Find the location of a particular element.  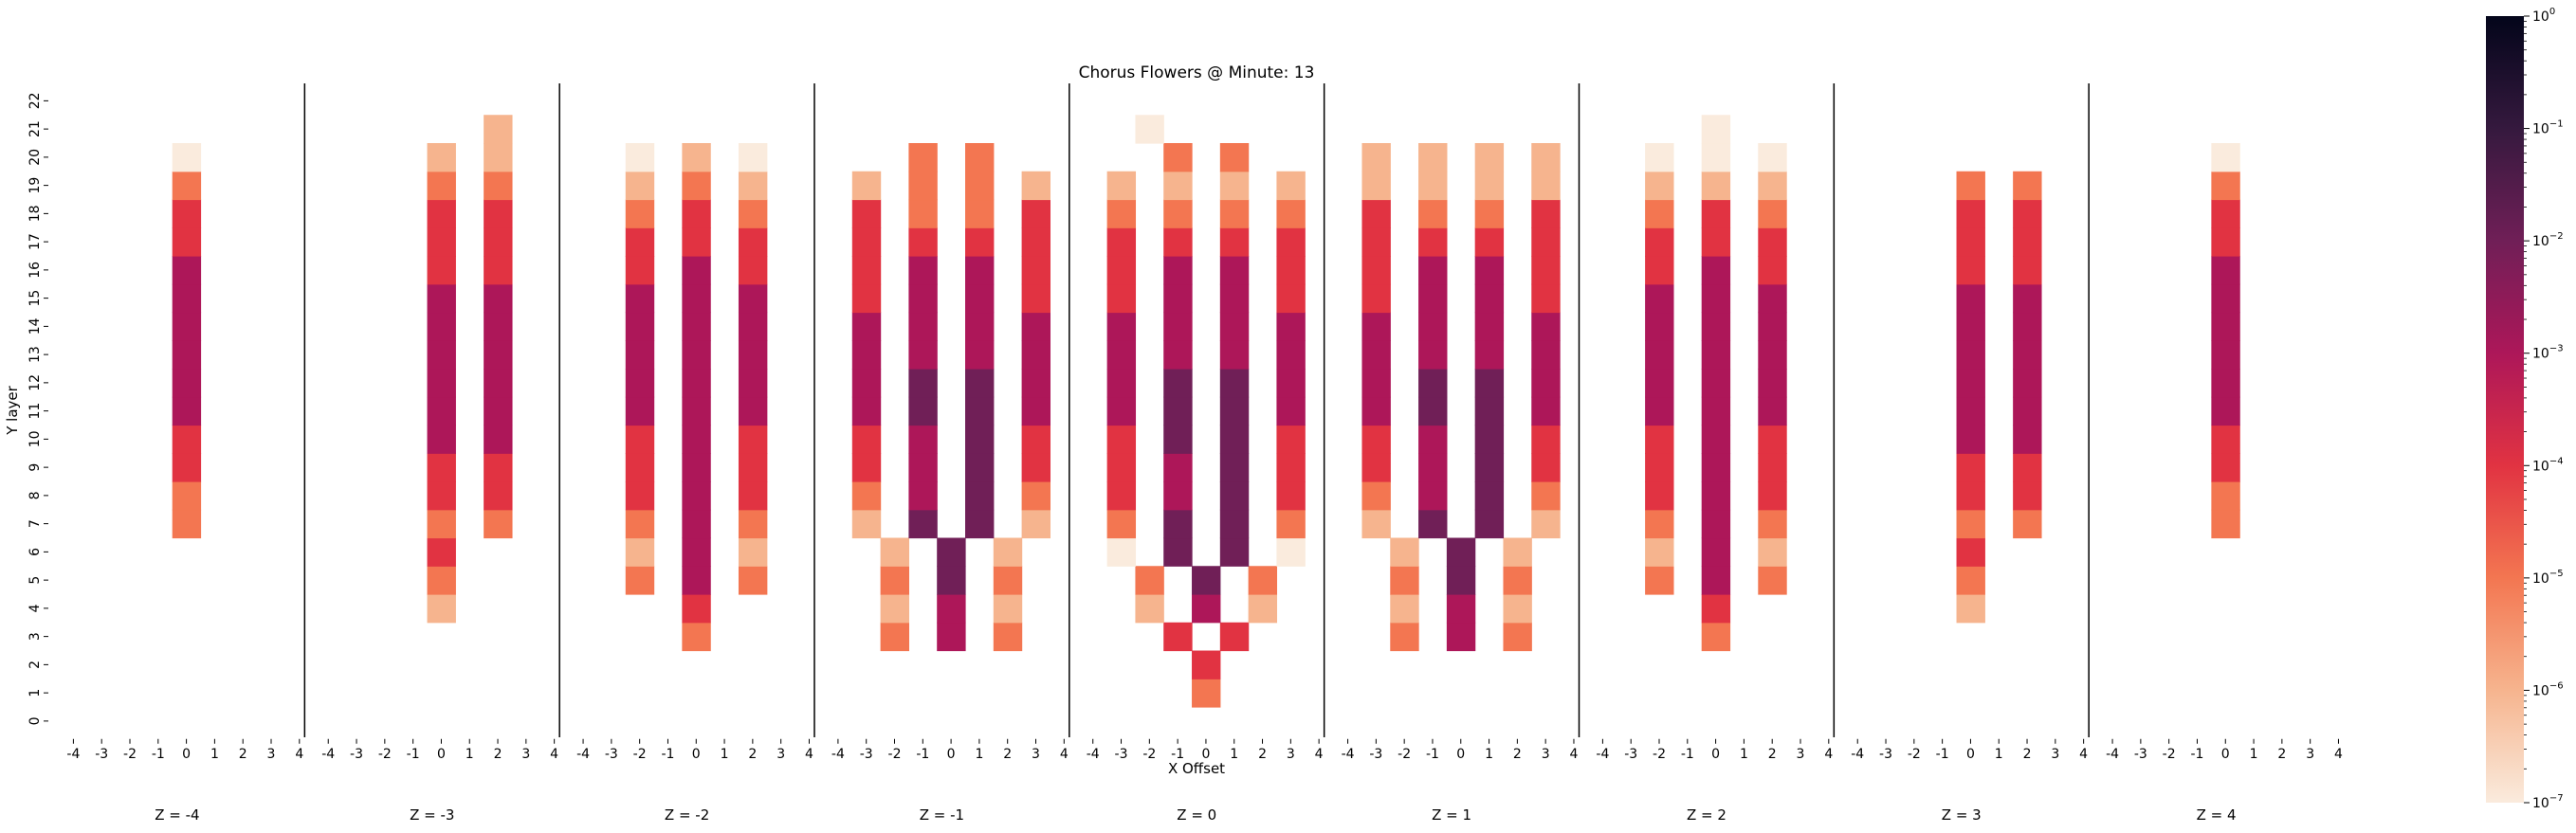

y-tick-label: 15 is located at coordinates (35, 298).